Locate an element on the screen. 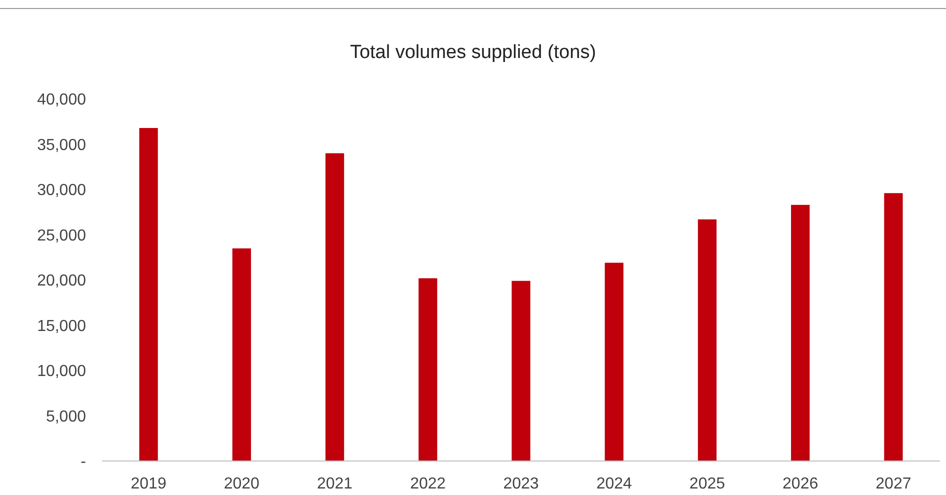 Image resolution: width=946 pixels, height=495 pixels. x-tick-label: 2024 is located at coordinates (614, 483).